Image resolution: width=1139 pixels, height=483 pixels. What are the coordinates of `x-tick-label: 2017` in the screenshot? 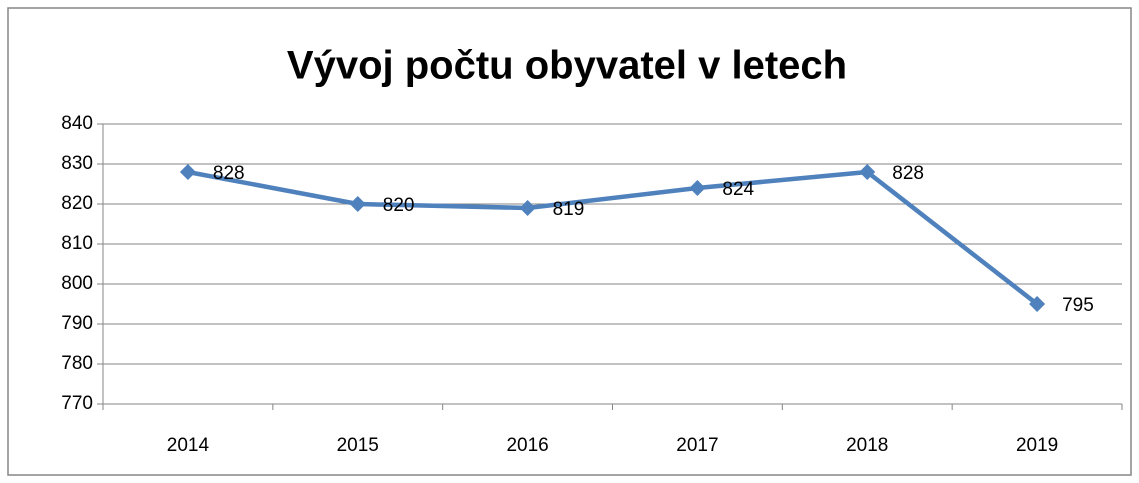 It's located at (697, 445).